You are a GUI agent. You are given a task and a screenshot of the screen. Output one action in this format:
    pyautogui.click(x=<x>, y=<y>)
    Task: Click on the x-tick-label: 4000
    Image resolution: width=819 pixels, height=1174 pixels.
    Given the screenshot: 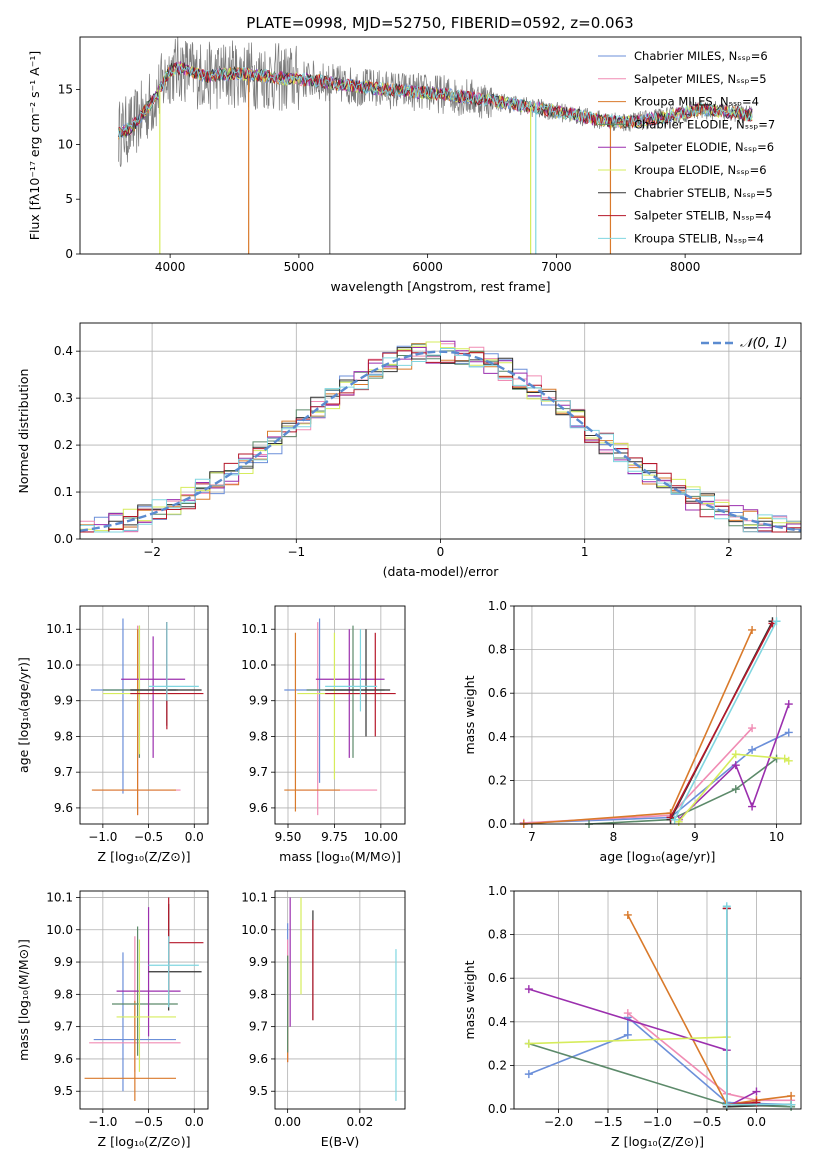 What is the action you would take?
    pyautogui.click(x=170, y=267)
    